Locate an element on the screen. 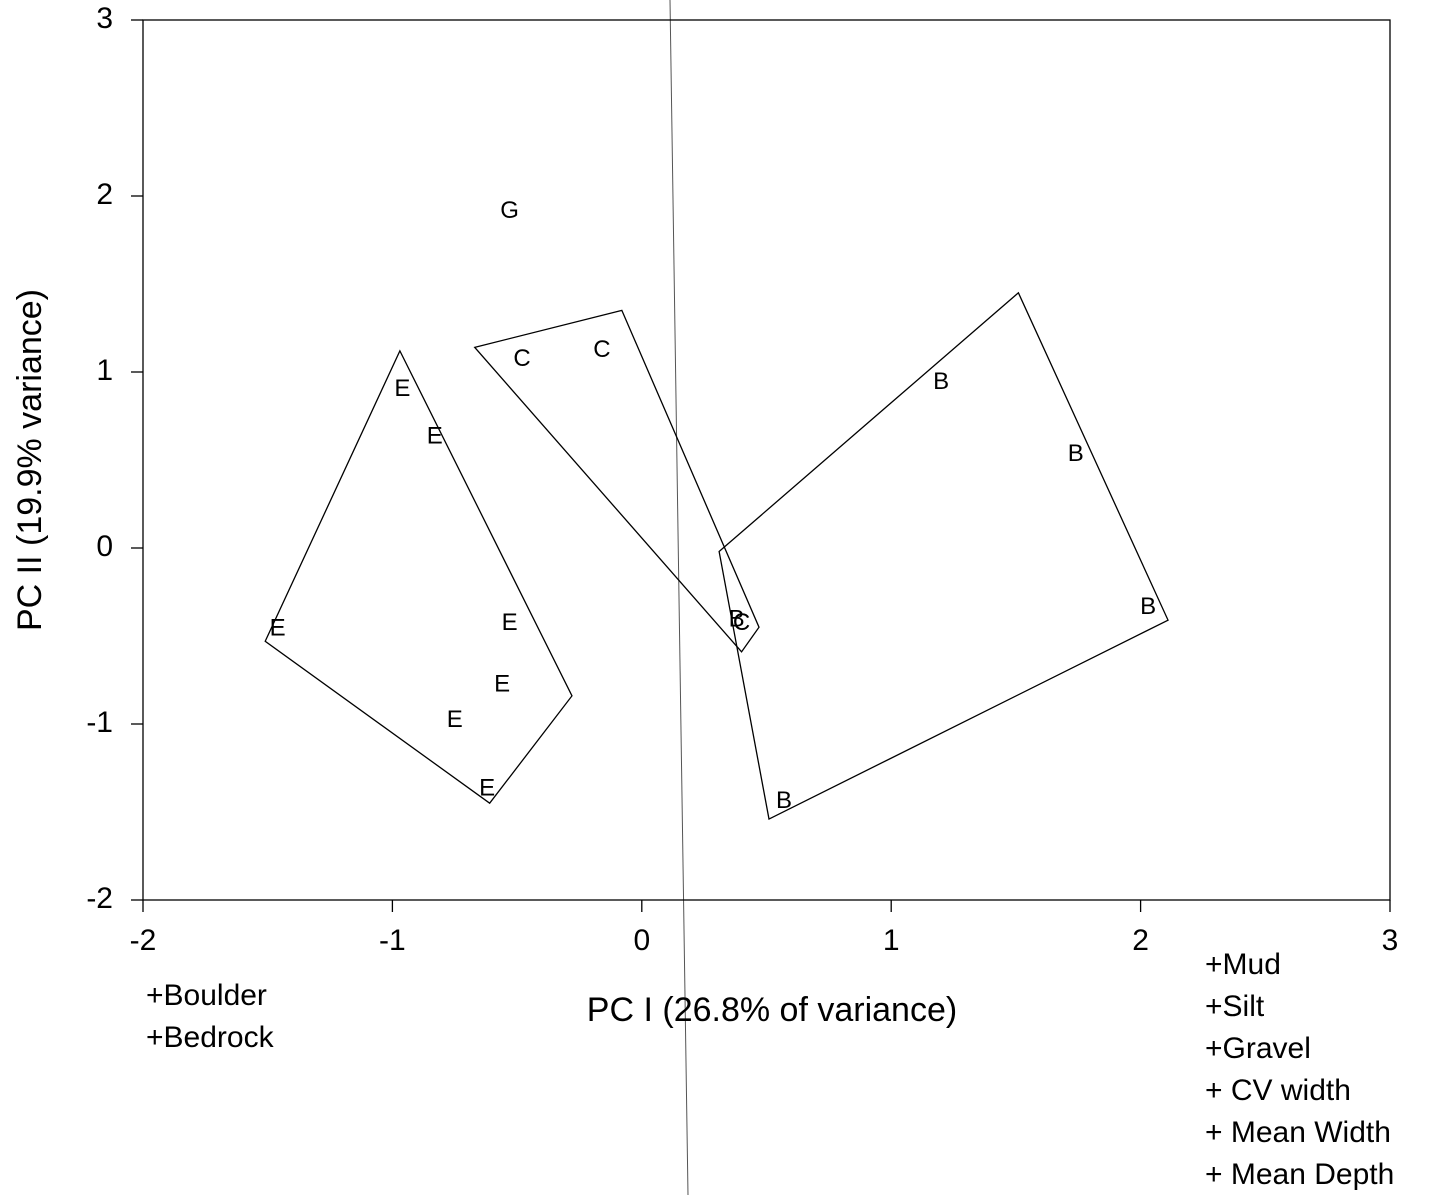 The image size is (1447, 1195). annotation-left: +Bedrock is located at coordinates (210, 1037).